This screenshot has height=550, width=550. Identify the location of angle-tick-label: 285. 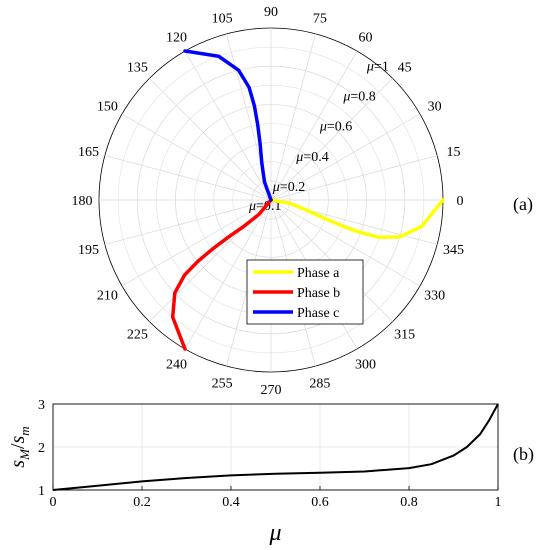
(319, 384).